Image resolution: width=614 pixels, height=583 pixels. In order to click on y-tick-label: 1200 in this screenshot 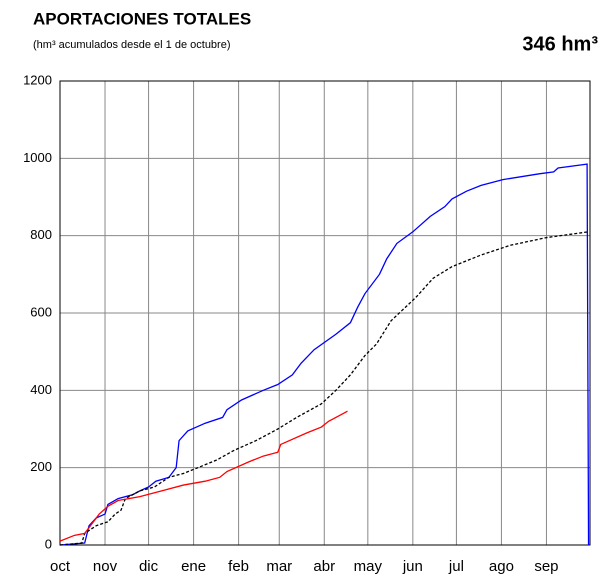, I will do `click(37, 79)`.